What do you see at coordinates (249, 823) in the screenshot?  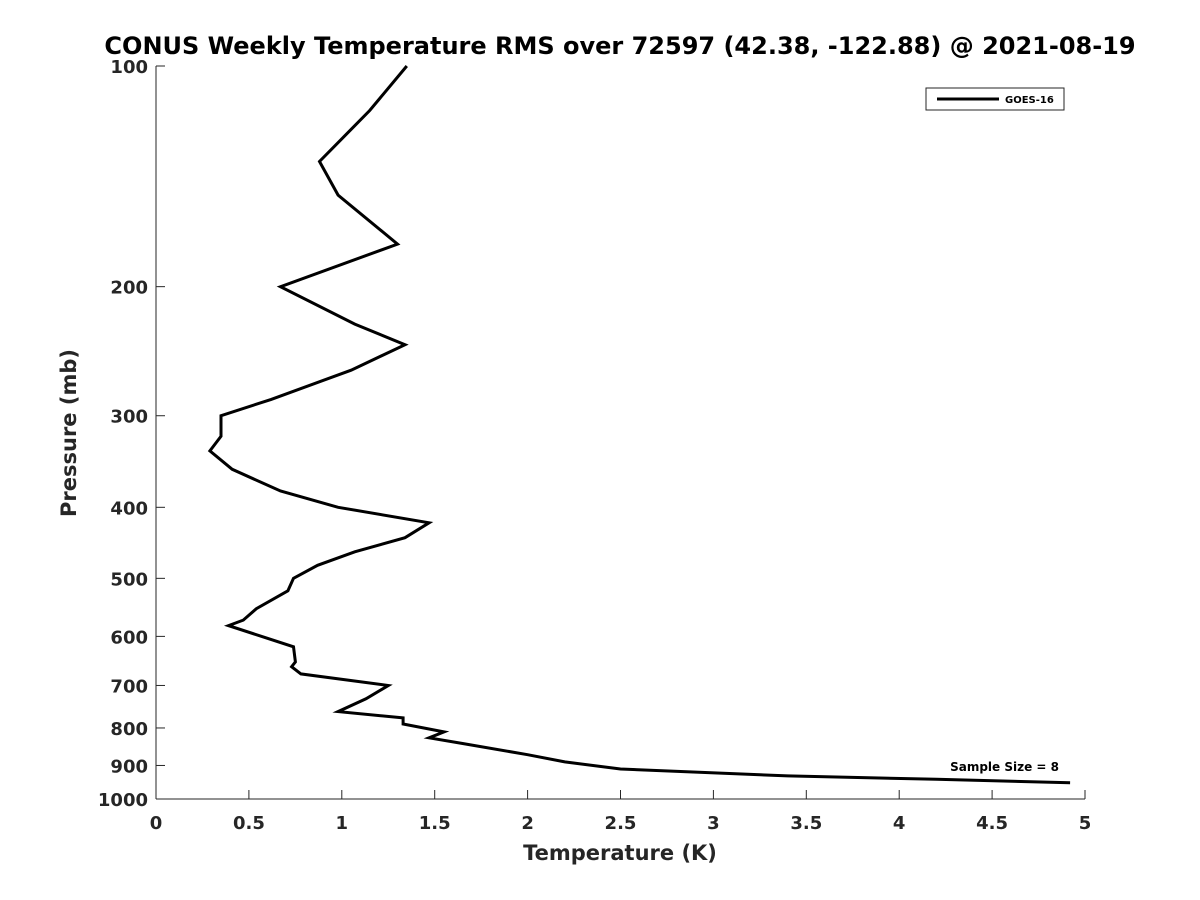 I see `x-tick-label: 0.5` at bounding box center [249, 823].